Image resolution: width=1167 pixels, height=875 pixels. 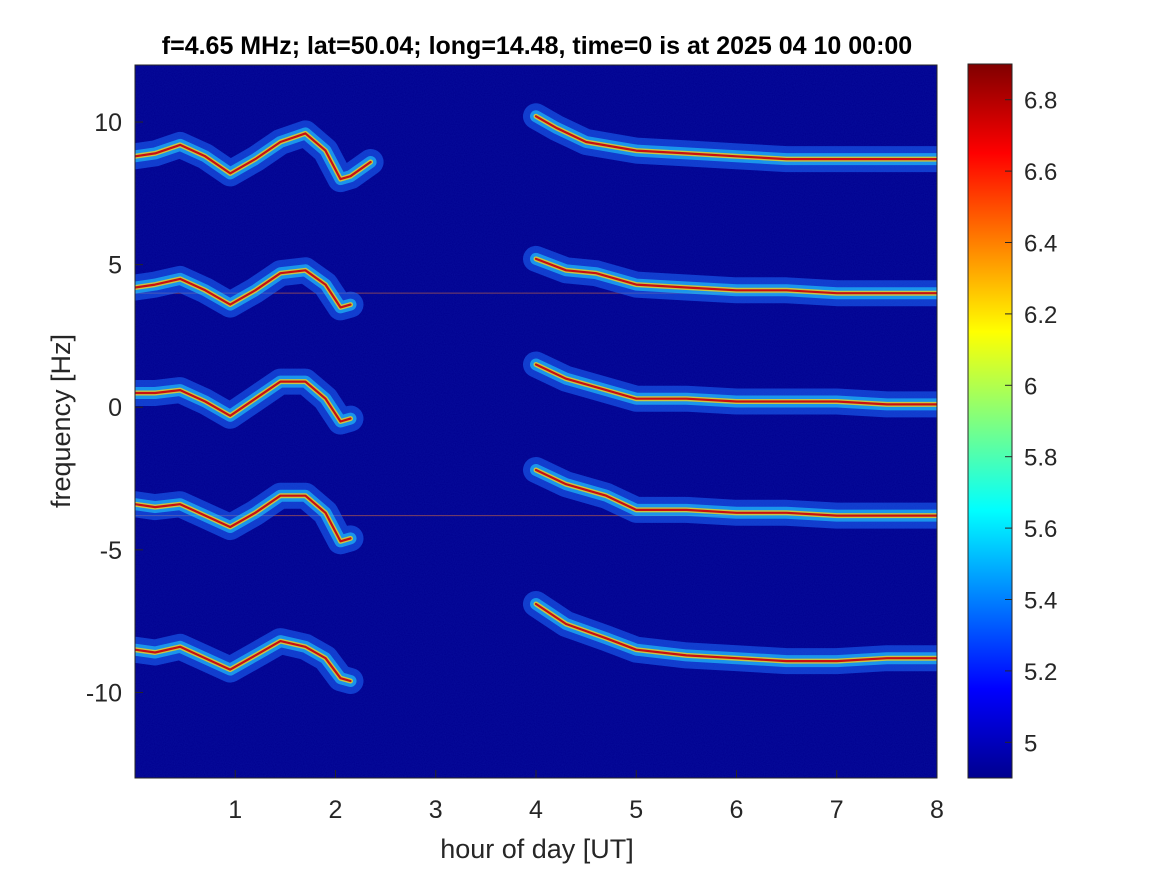 I want to click on colorbar-tick-label: 6.2, so click(x=1040, y=315).